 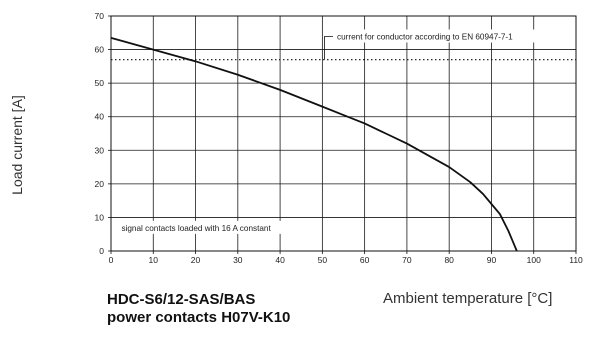 I want to click on y-axis-label: Load current [A], so click(x=17, y=145).